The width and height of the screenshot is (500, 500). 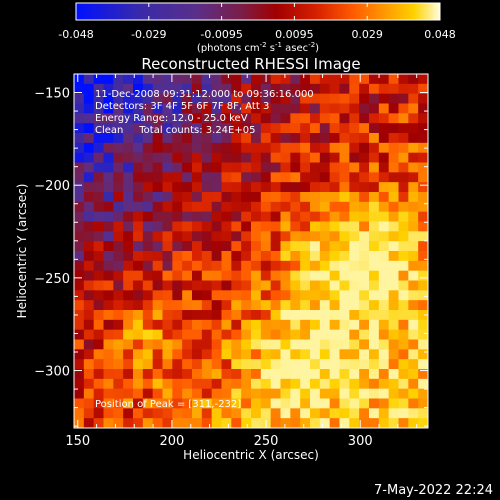 I want to click on annotation-time-range: 11-Dec-2008 09:31:12.000 to 09:36:16.000, so click(x=204, y=94).